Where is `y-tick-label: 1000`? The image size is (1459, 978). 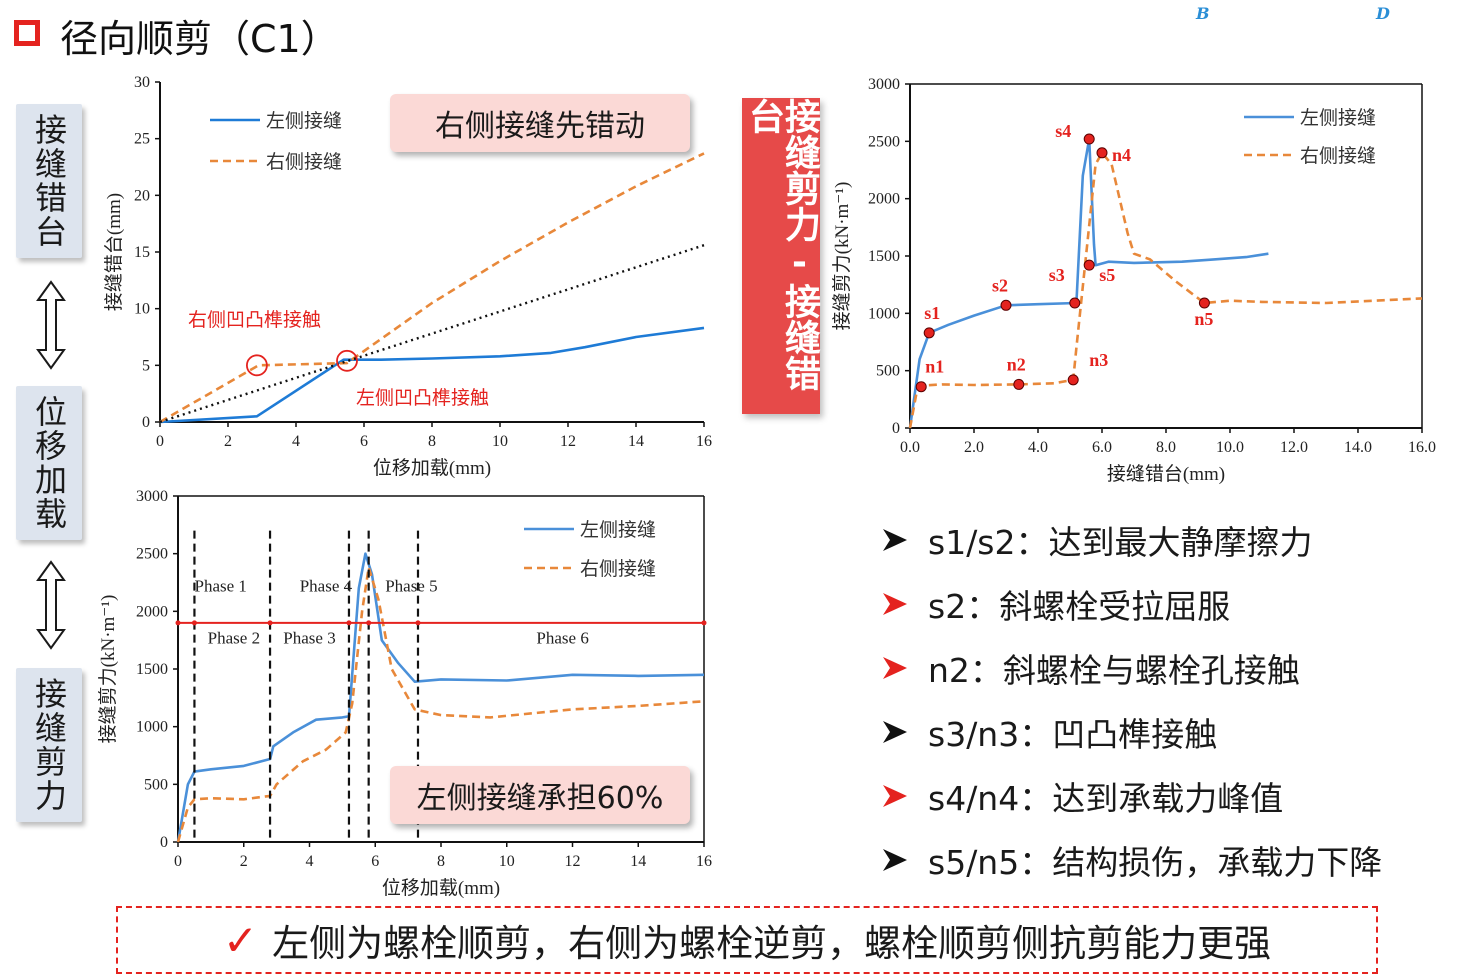 y-tick-label: 1000 is located at coordinates (152, 727).